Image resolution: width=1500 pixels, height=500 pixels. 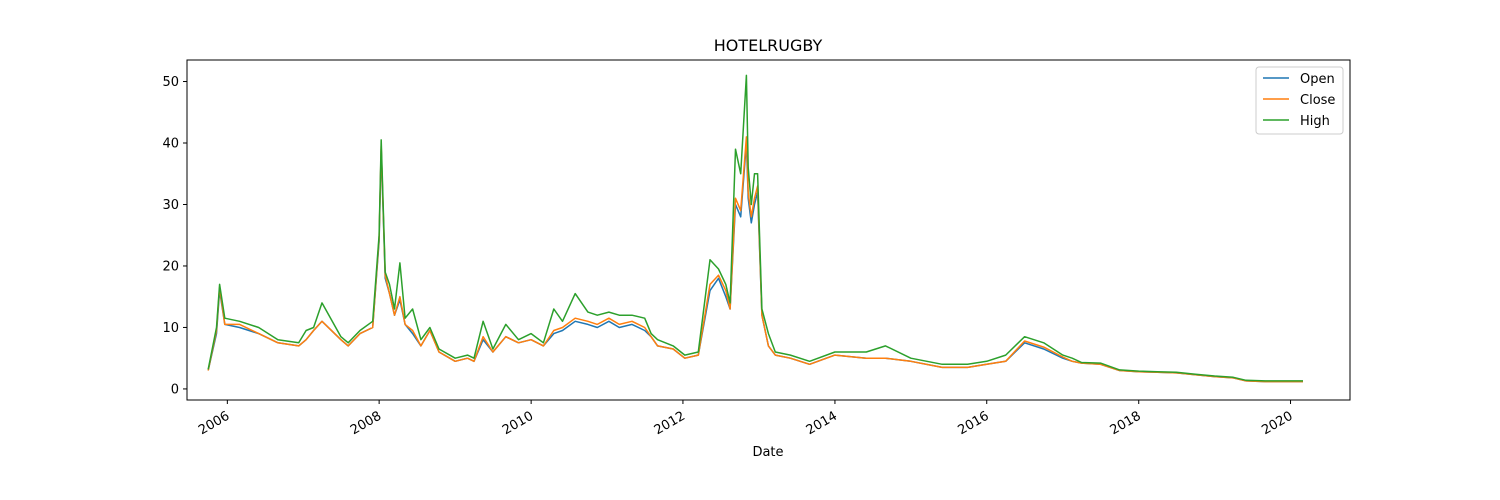 I want to click on x-tick-label-2014: 2014, so click(x=822, y=424).